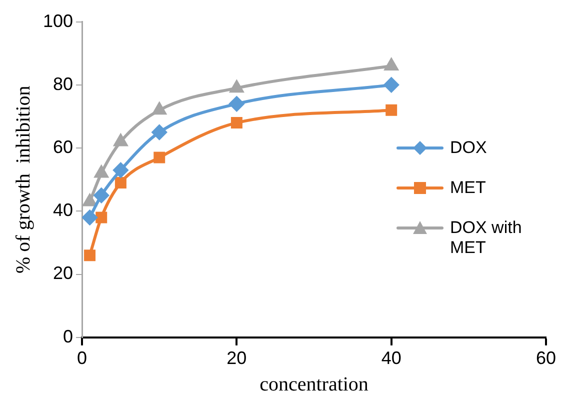  What do you see at coordinates (486, 238) in the screenshot?
I see `legend-label: DOX with MET` at bounding box center [486, 238].